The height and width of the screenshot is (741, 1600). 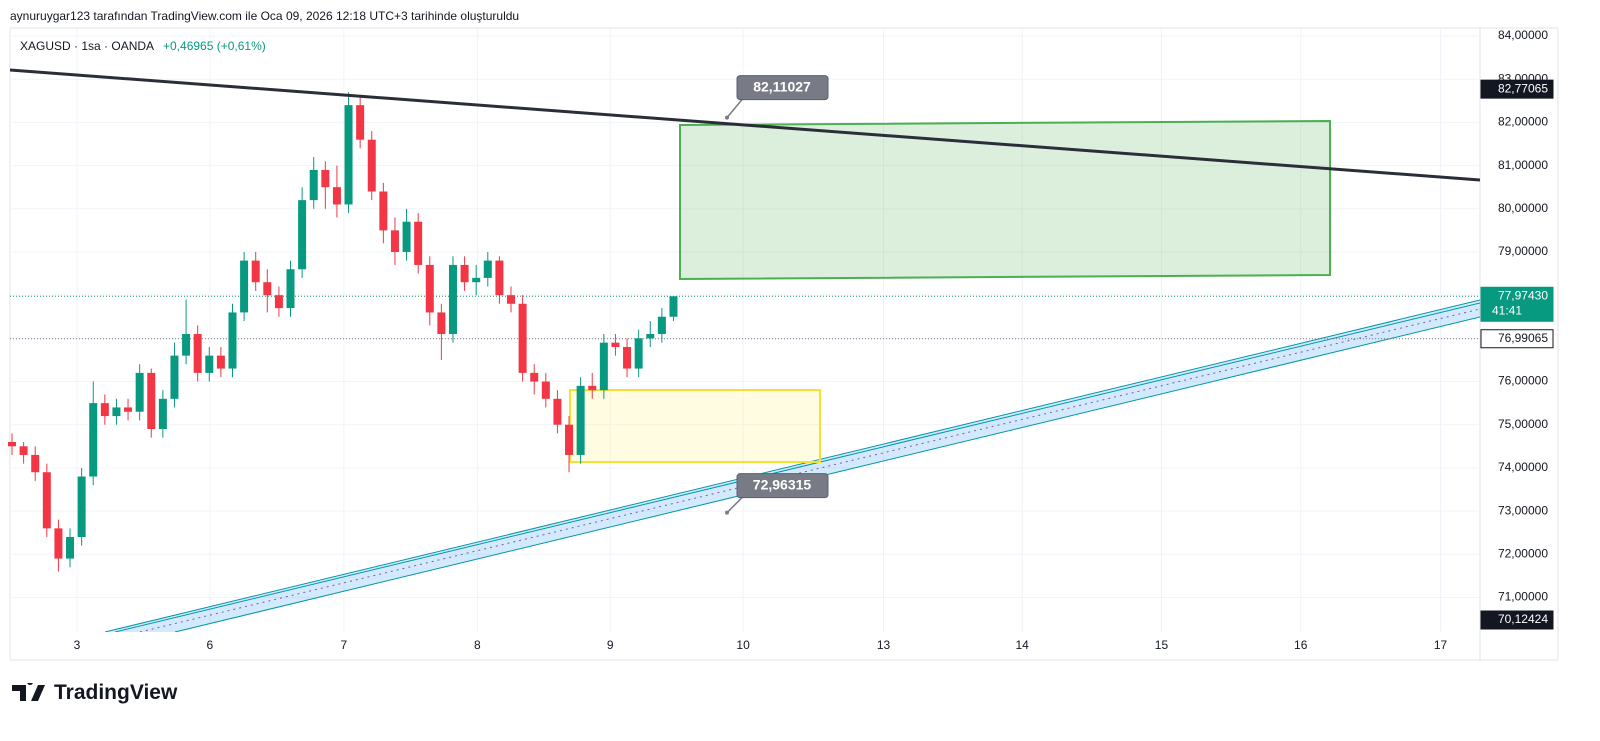 What do you see at coordinates (1523, 208) in the screenshot?
I see `y-tick-label: 80,00000` at bounding box center [1523, 208].